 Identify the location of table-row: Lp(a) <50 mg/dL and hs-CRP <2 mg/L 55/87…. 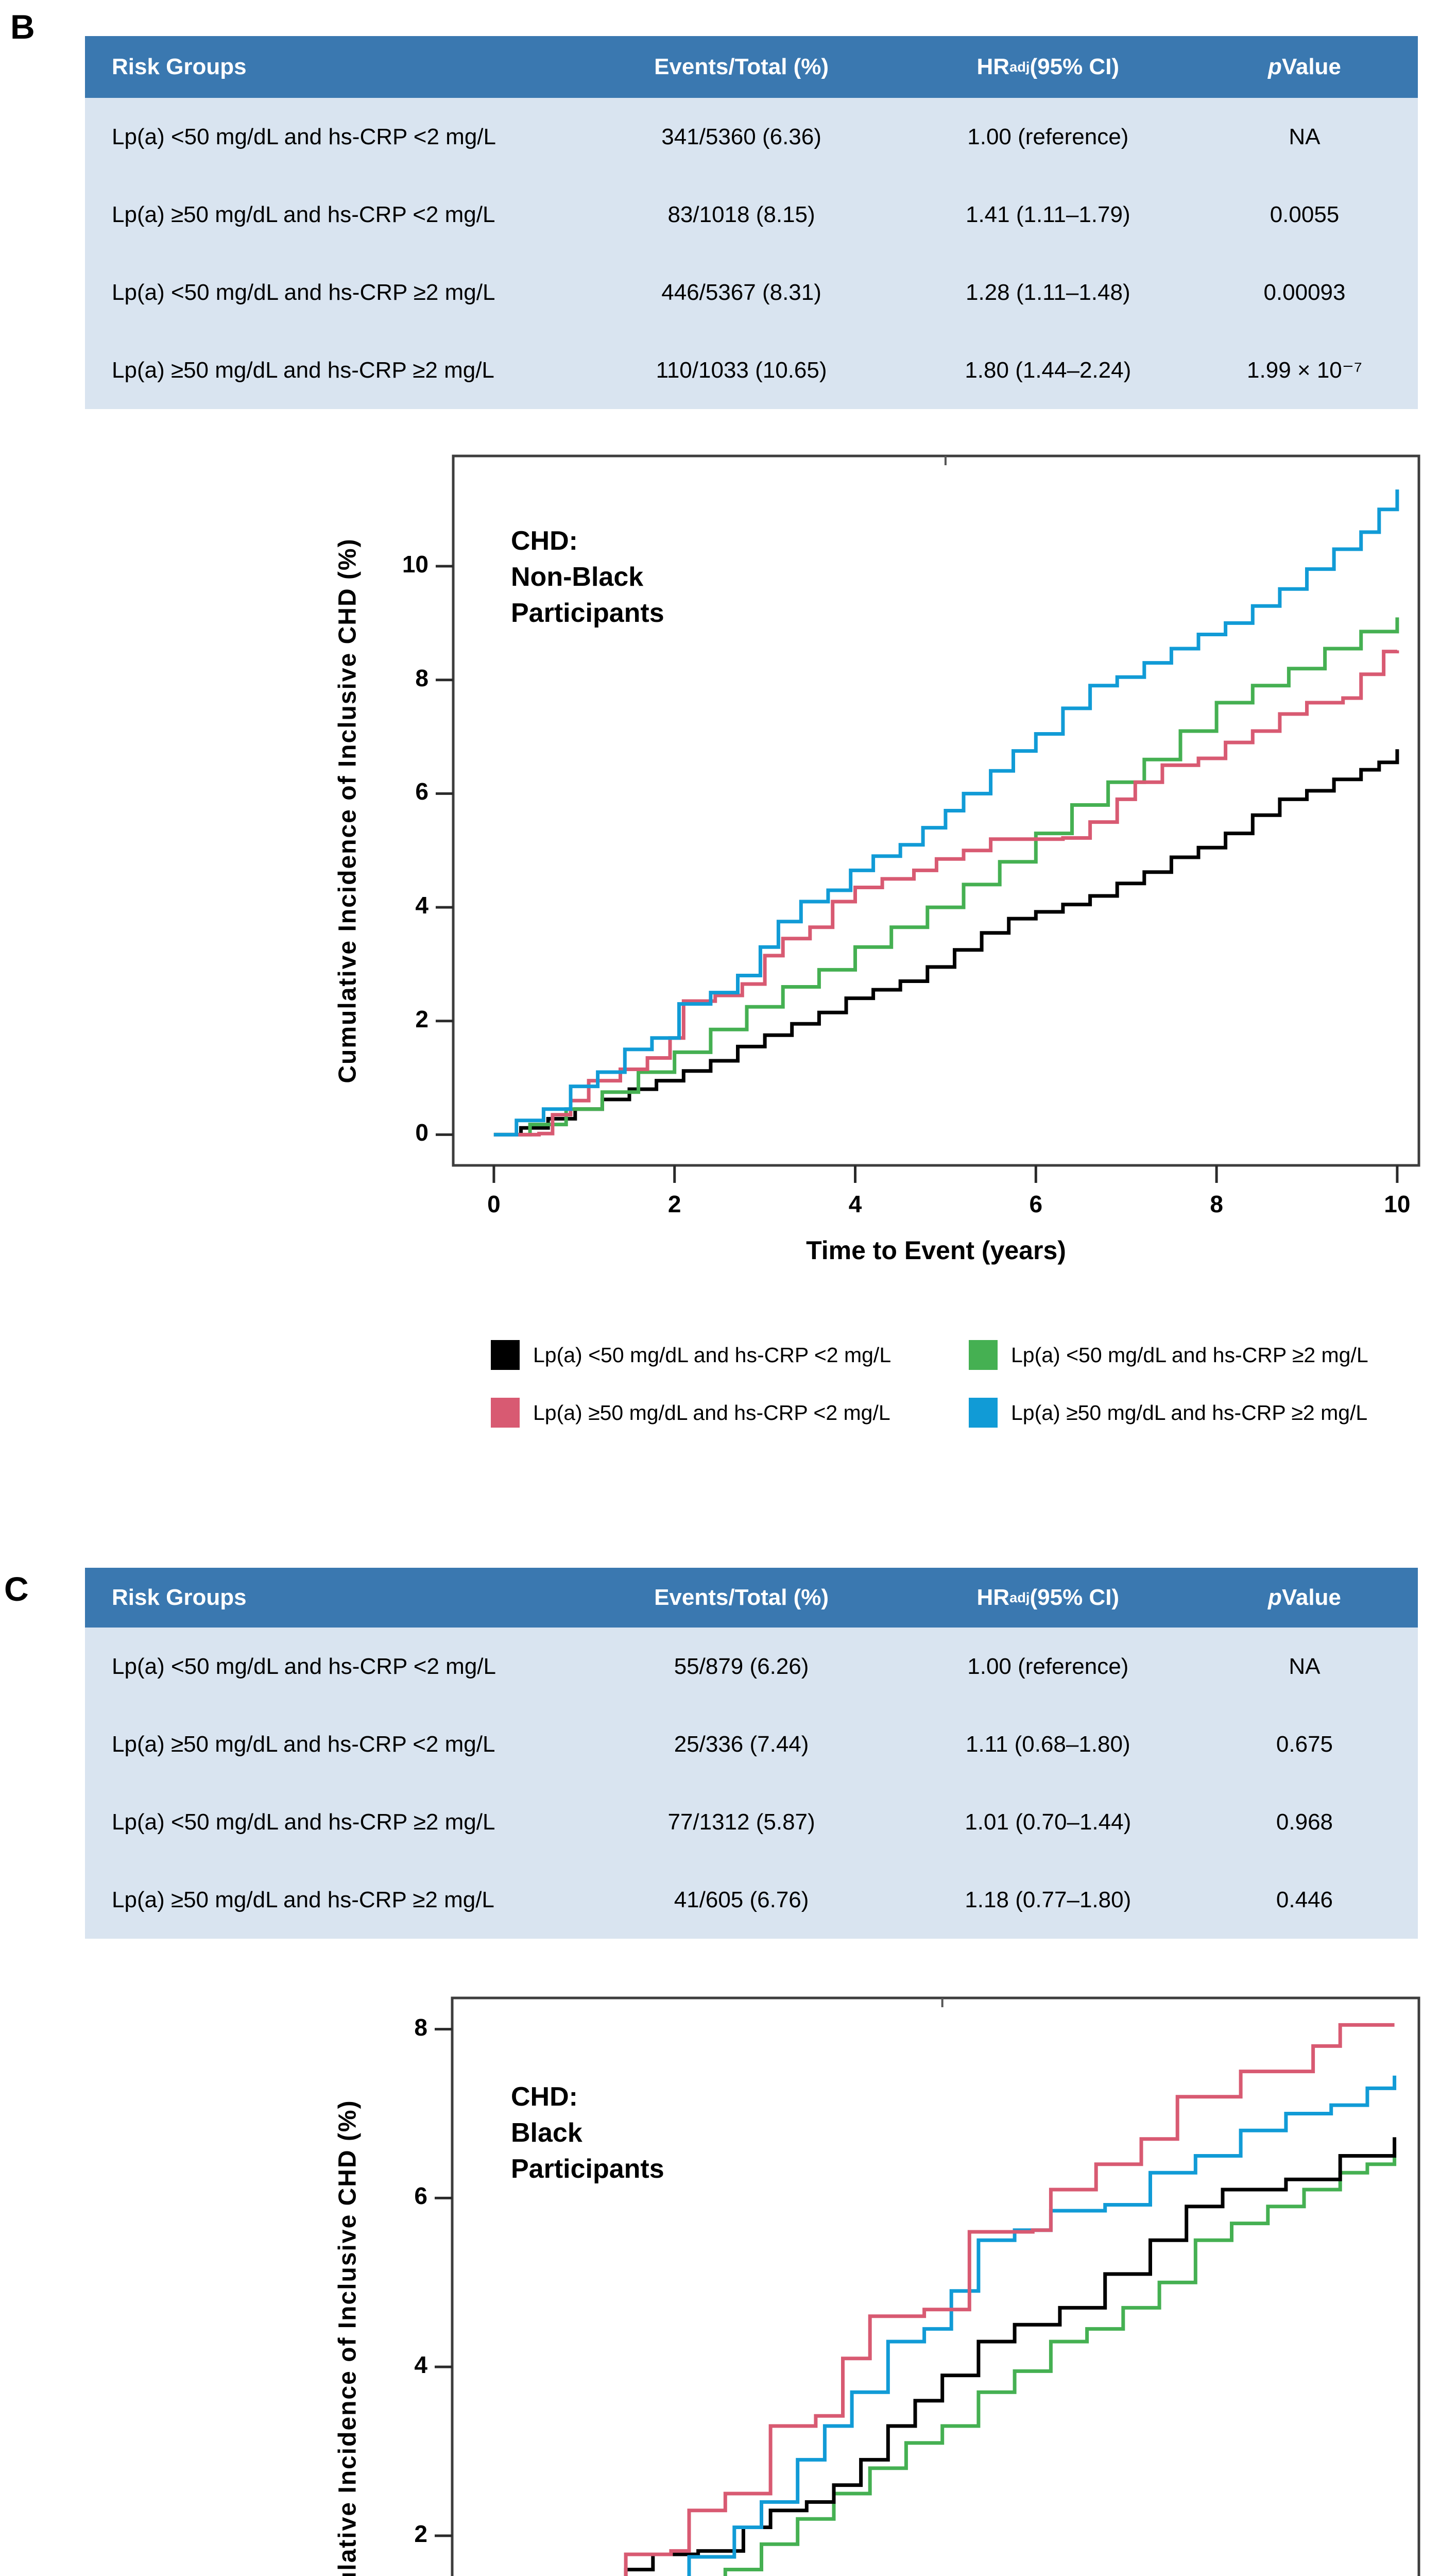
(751, 1666).